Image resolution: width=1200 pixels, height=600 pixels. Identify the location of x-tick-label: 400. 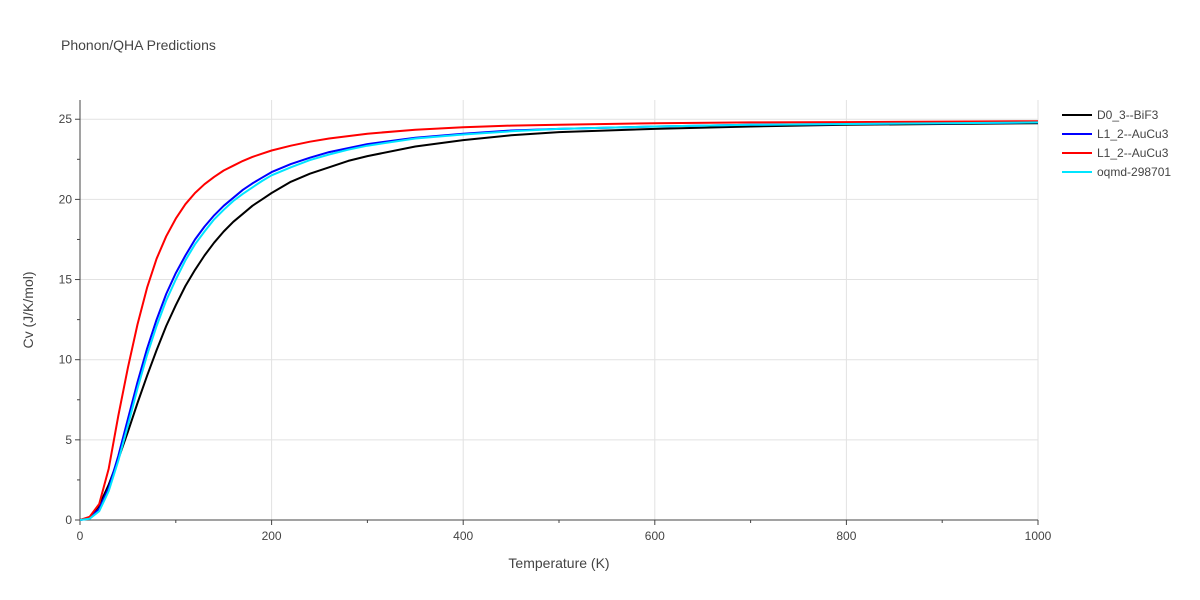
(463, 536).